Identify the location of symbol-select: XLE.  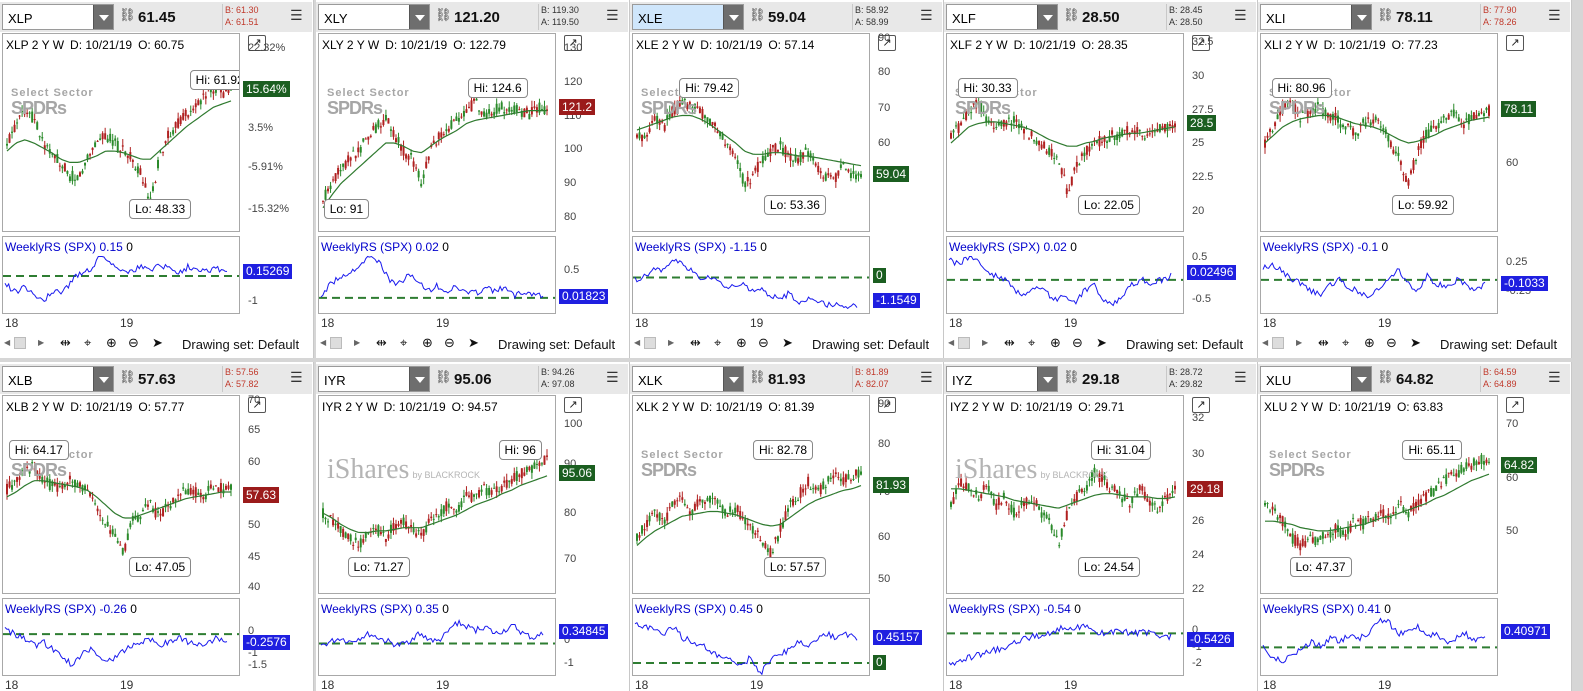
(688, 17).